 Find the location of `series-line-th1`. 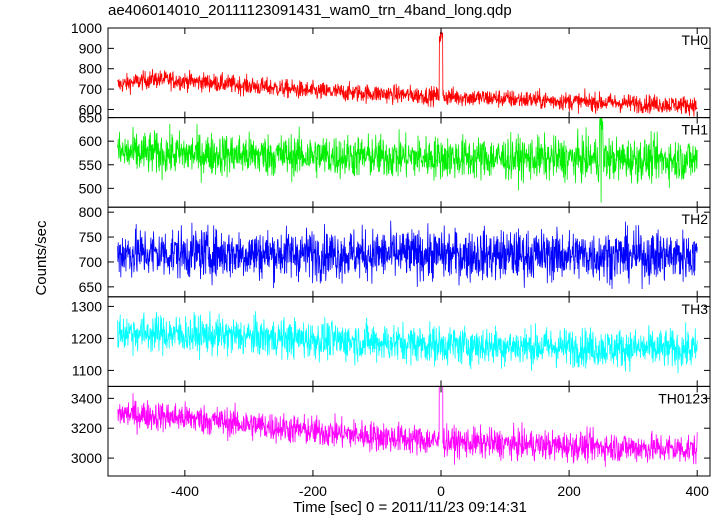

series-line-th1 is located at coordinates (407, 160).